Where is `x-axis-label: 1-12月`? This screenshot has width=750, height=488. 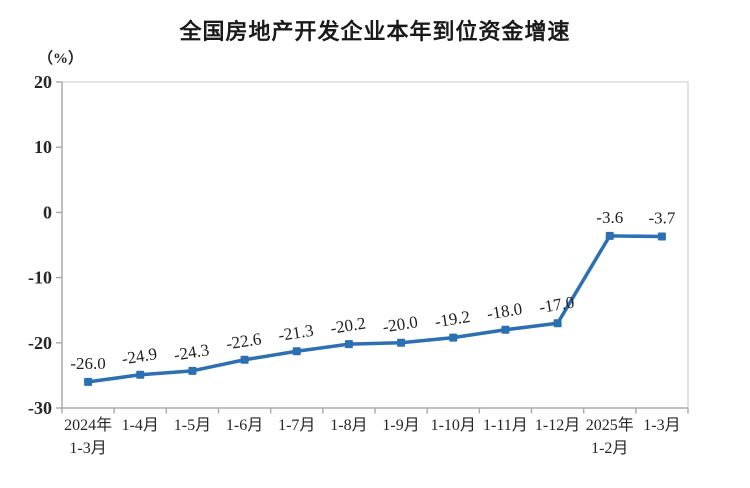
x-axis-label: 1-12月 is located at coordinates (557, 425).